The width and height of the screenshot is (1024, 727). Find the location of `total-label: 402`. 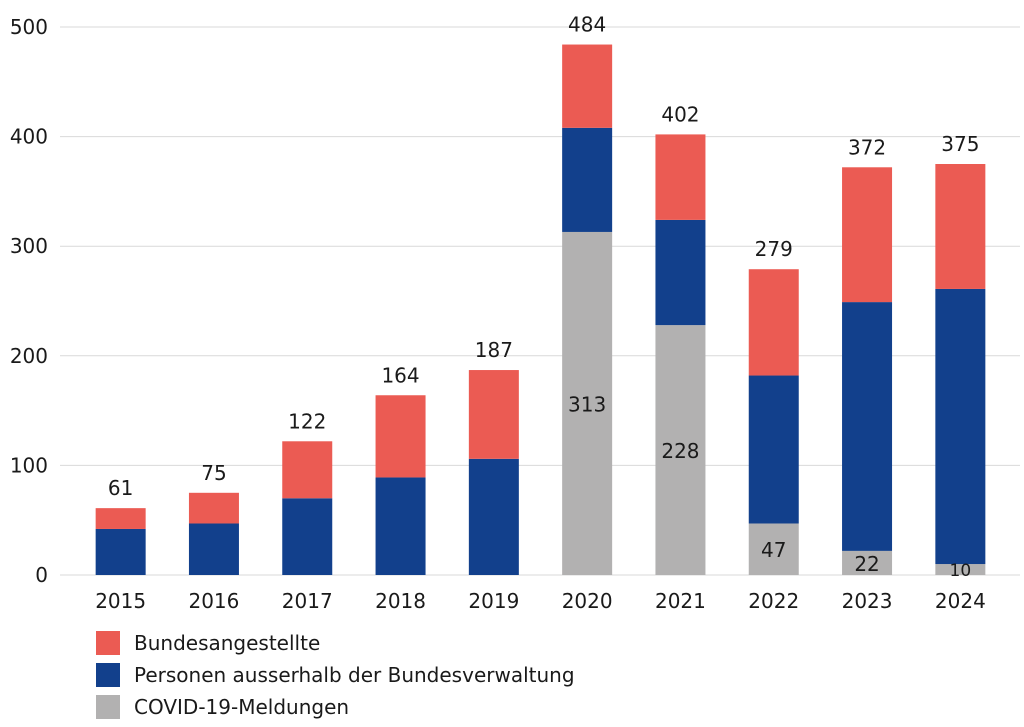

total-label: 402 is located at coordinates (680, 114).